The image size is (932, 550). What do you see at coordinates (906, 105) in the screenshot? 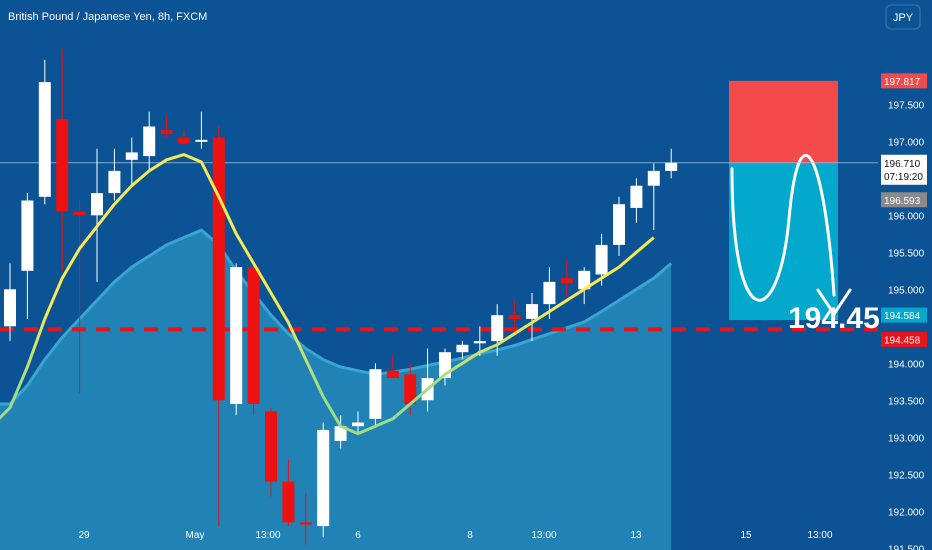
I see `y-tick-label: 197.500` at bounding box center [906, 105].